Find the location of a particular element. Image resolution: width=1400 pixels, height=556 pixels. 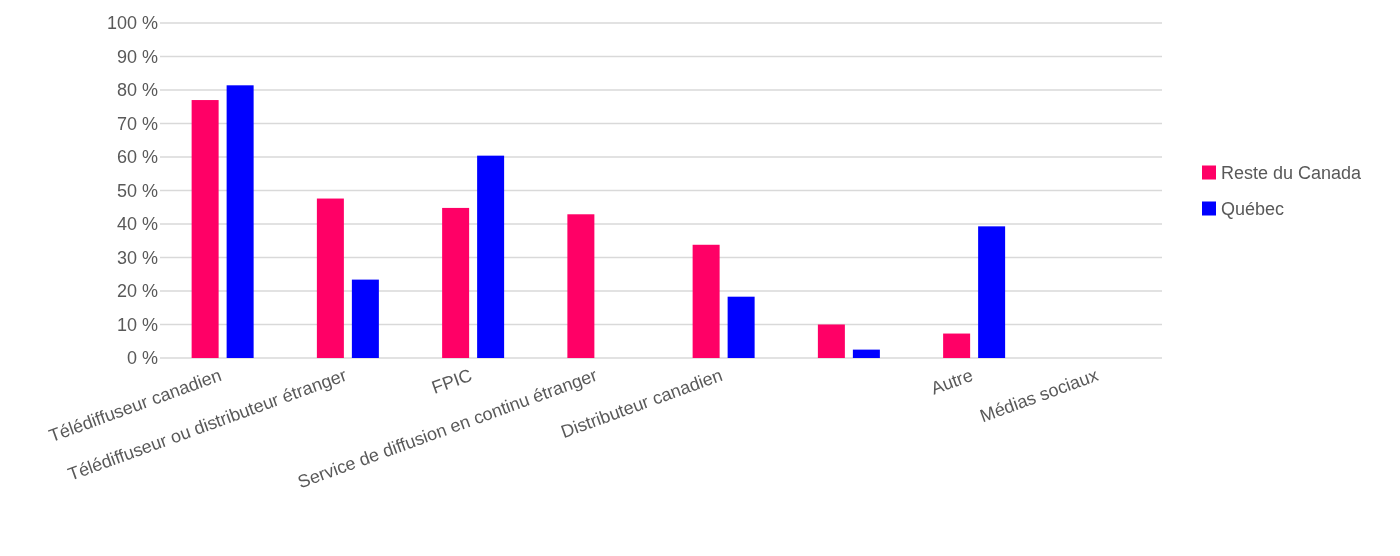

y-tick-label: 60 % is located at coordinates (137, 157).